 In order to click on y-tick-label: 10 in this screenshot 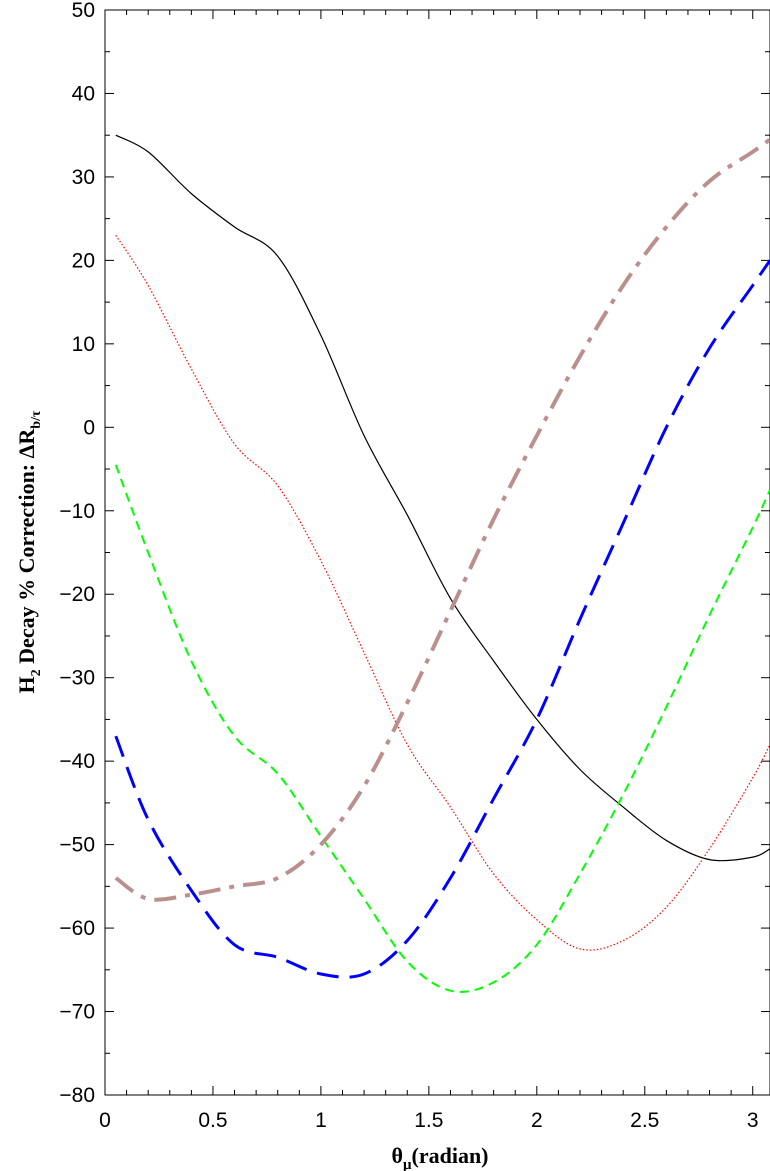, I will do `click(83, 344)`.